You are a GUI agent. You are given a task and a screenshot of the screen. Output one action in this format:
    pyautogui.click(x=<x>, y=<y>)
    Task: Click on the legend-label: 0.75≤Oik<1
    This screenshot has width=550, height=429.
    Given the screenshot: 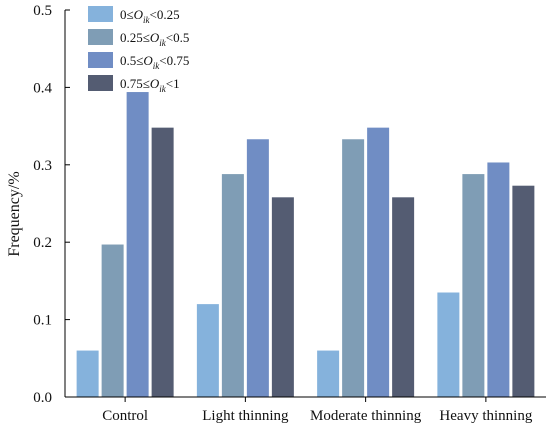 What is the action you would take?
    pyautogui.click(x=150, y=85)
    